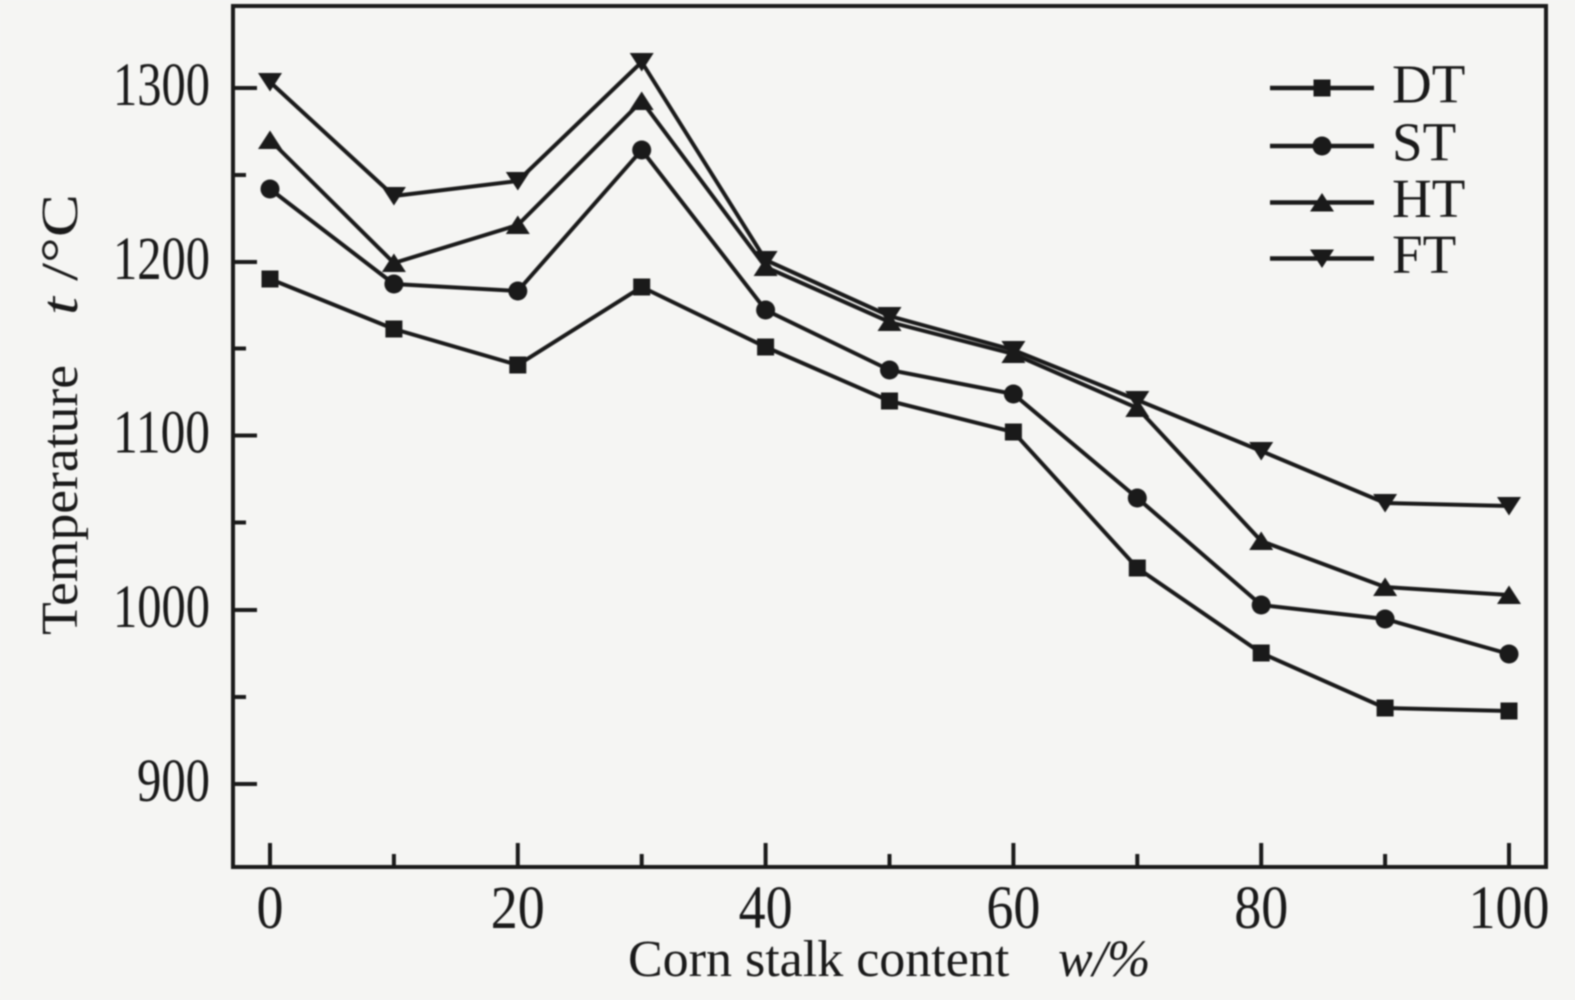 Image resolution: width=1575 pixels, height=1000 pixels. What do you see at coordinates (1428, 84) in the screenshot?
I see `svg-text: DT` at bounding box center [1428, 84].